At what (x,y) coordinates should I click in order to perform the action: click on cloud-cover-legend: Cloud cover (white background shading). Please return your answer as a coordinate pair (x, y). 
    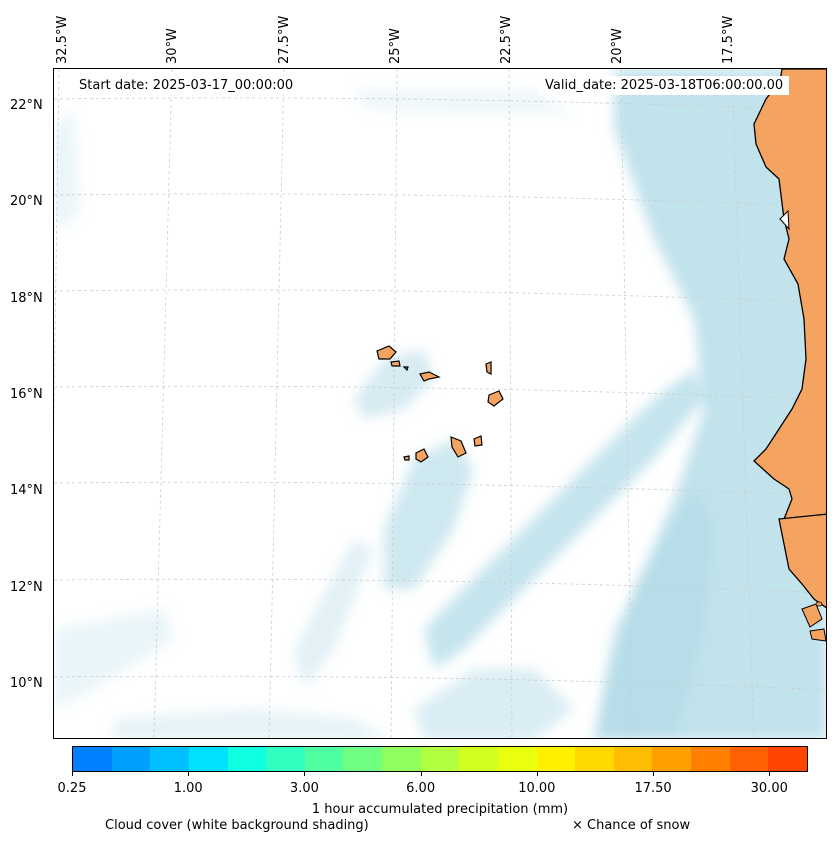
    Looking at the image, I should click on (237, 825).